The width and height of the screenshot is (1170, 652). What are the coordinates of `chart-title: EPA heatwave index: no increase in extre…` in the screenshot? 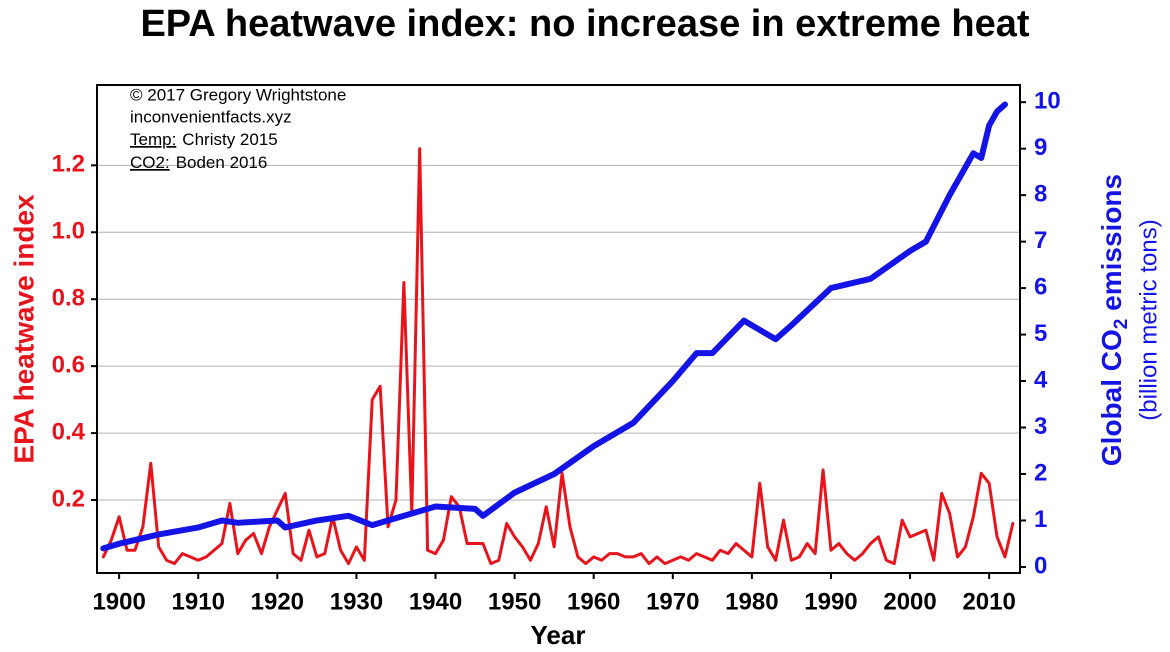 It's located at (584, 24).